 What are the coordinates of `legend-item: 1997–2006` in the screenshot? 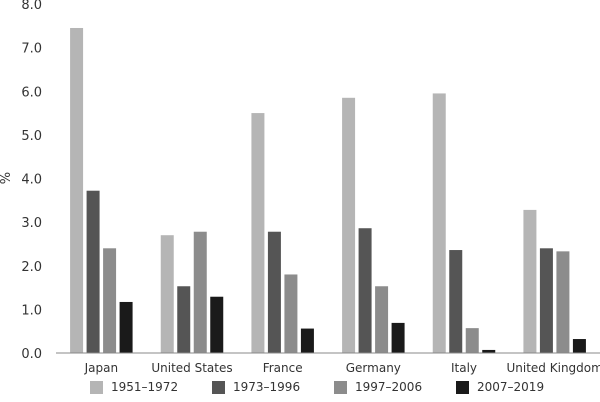 It's located at (378, 387).